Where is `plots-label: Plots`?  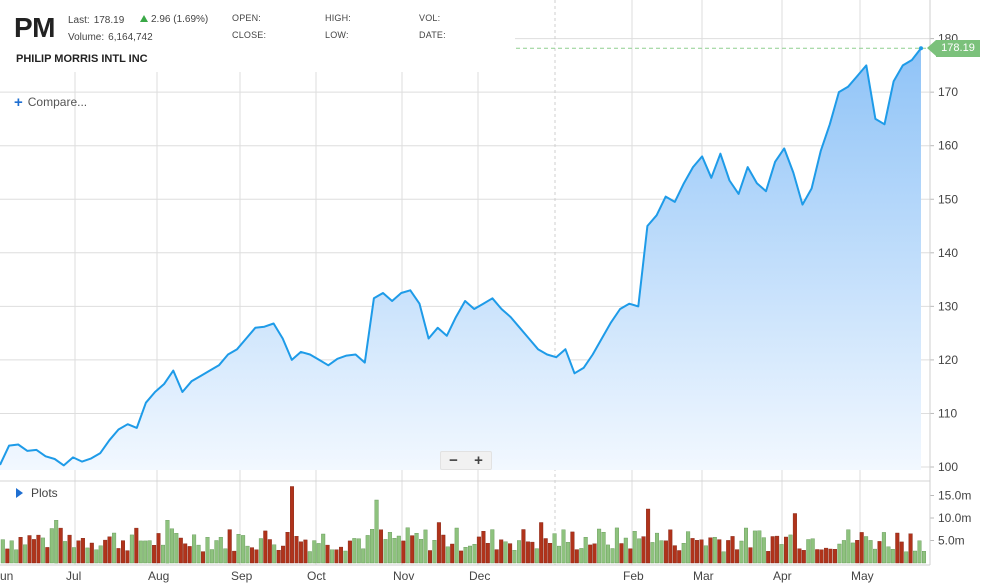
plots-label: Plots is located at coordinates (44, 493).